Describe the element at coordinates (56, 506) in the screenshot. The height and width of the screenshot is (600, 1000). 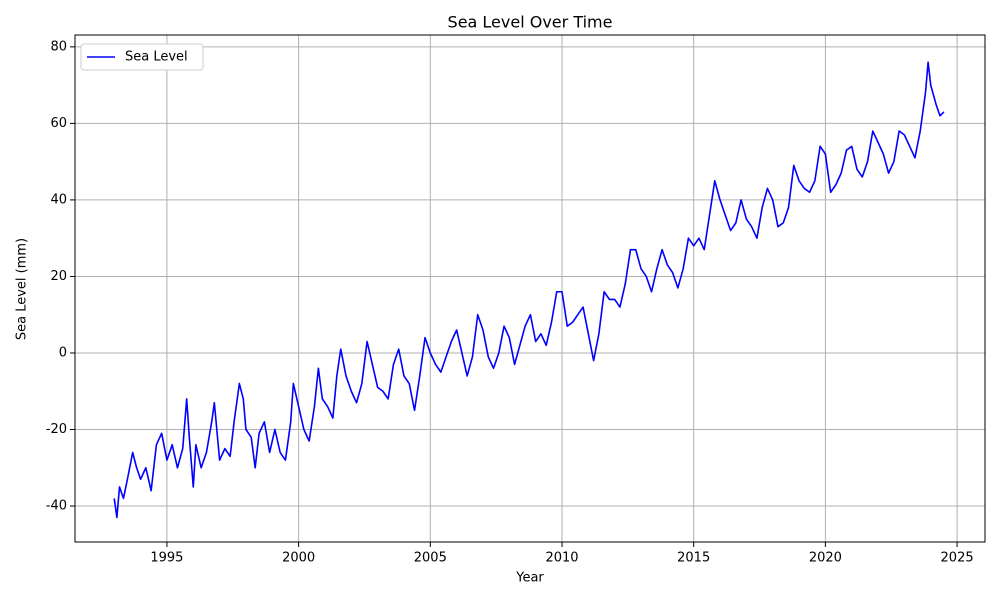
I see `y-tick-label: -40` at that location.